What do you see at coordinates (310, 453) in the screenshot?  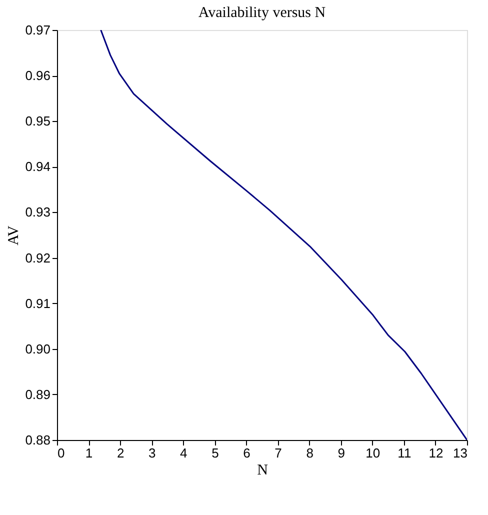 I see `x-tick-label: 8` at bounding box center [310, 453].